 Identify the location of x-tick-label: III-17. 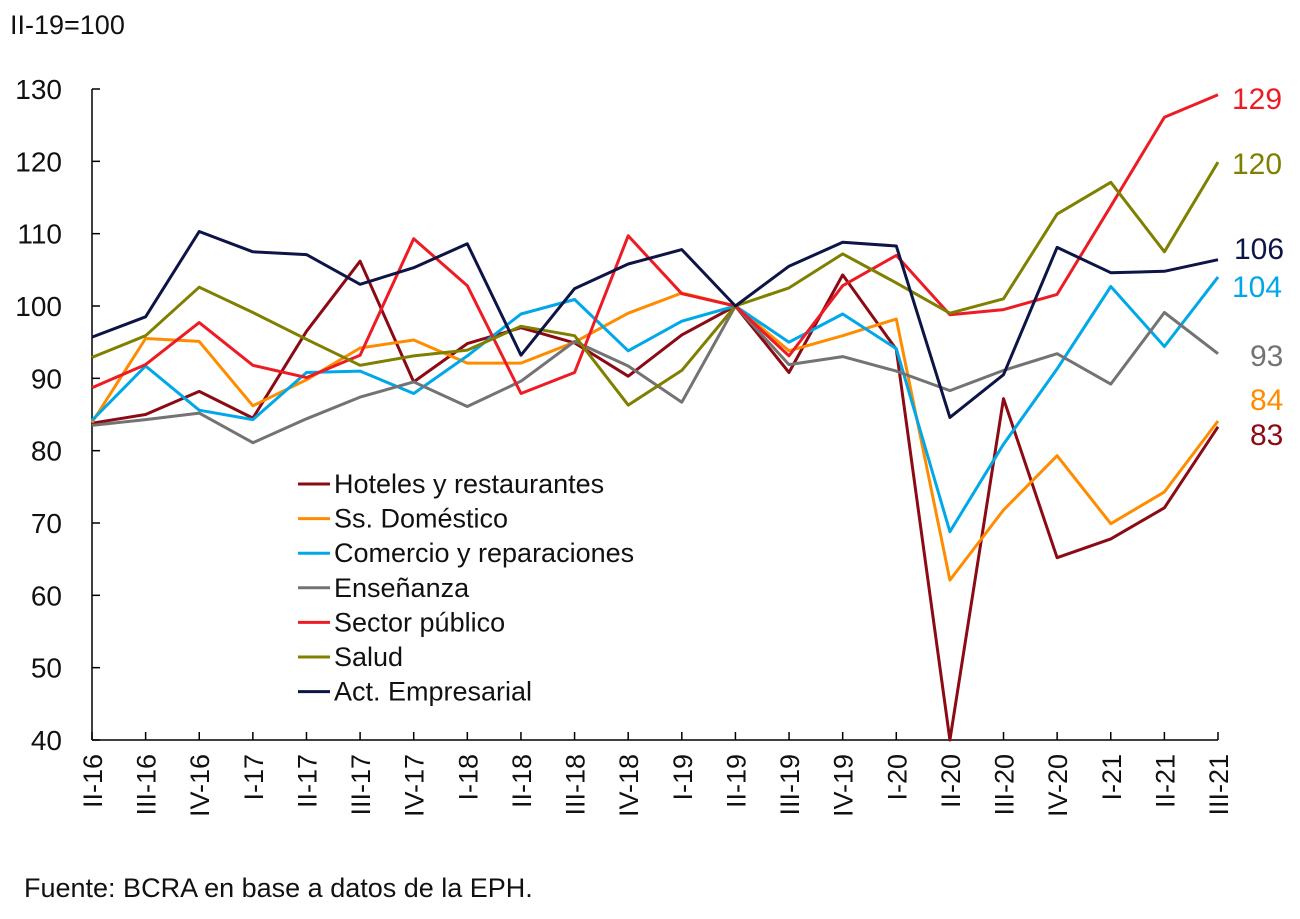
(361, 785).